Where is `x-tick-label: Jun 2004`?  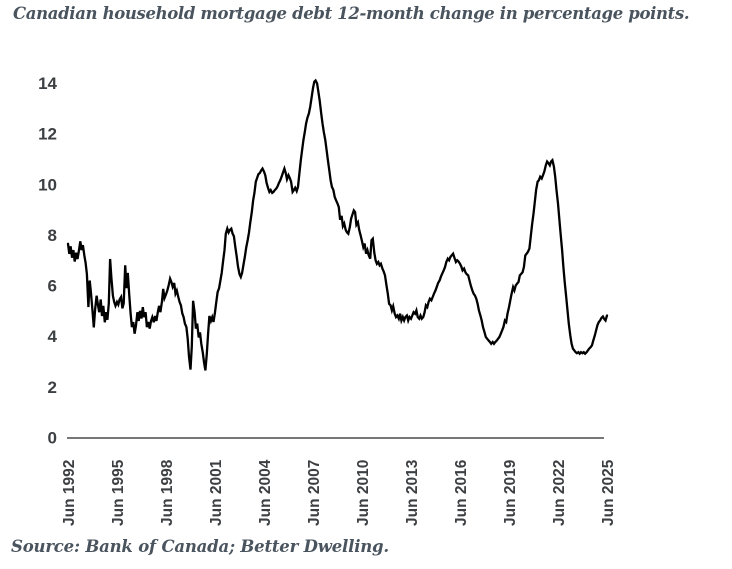
x-tick-label: Jun 2004 is located at coordinates (265, 492).